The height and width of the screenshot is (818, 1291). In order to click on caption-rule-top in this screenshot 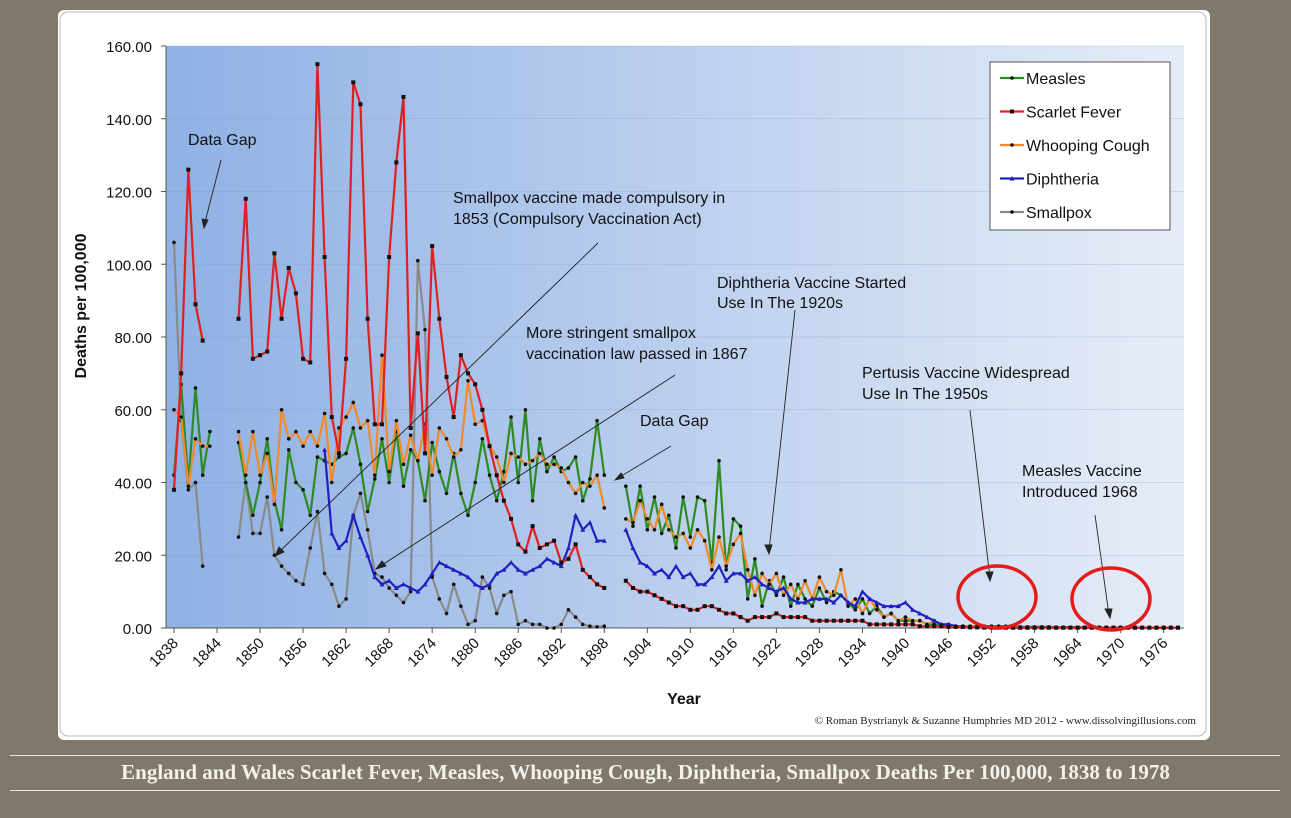, I will do `click(645, 755)`.